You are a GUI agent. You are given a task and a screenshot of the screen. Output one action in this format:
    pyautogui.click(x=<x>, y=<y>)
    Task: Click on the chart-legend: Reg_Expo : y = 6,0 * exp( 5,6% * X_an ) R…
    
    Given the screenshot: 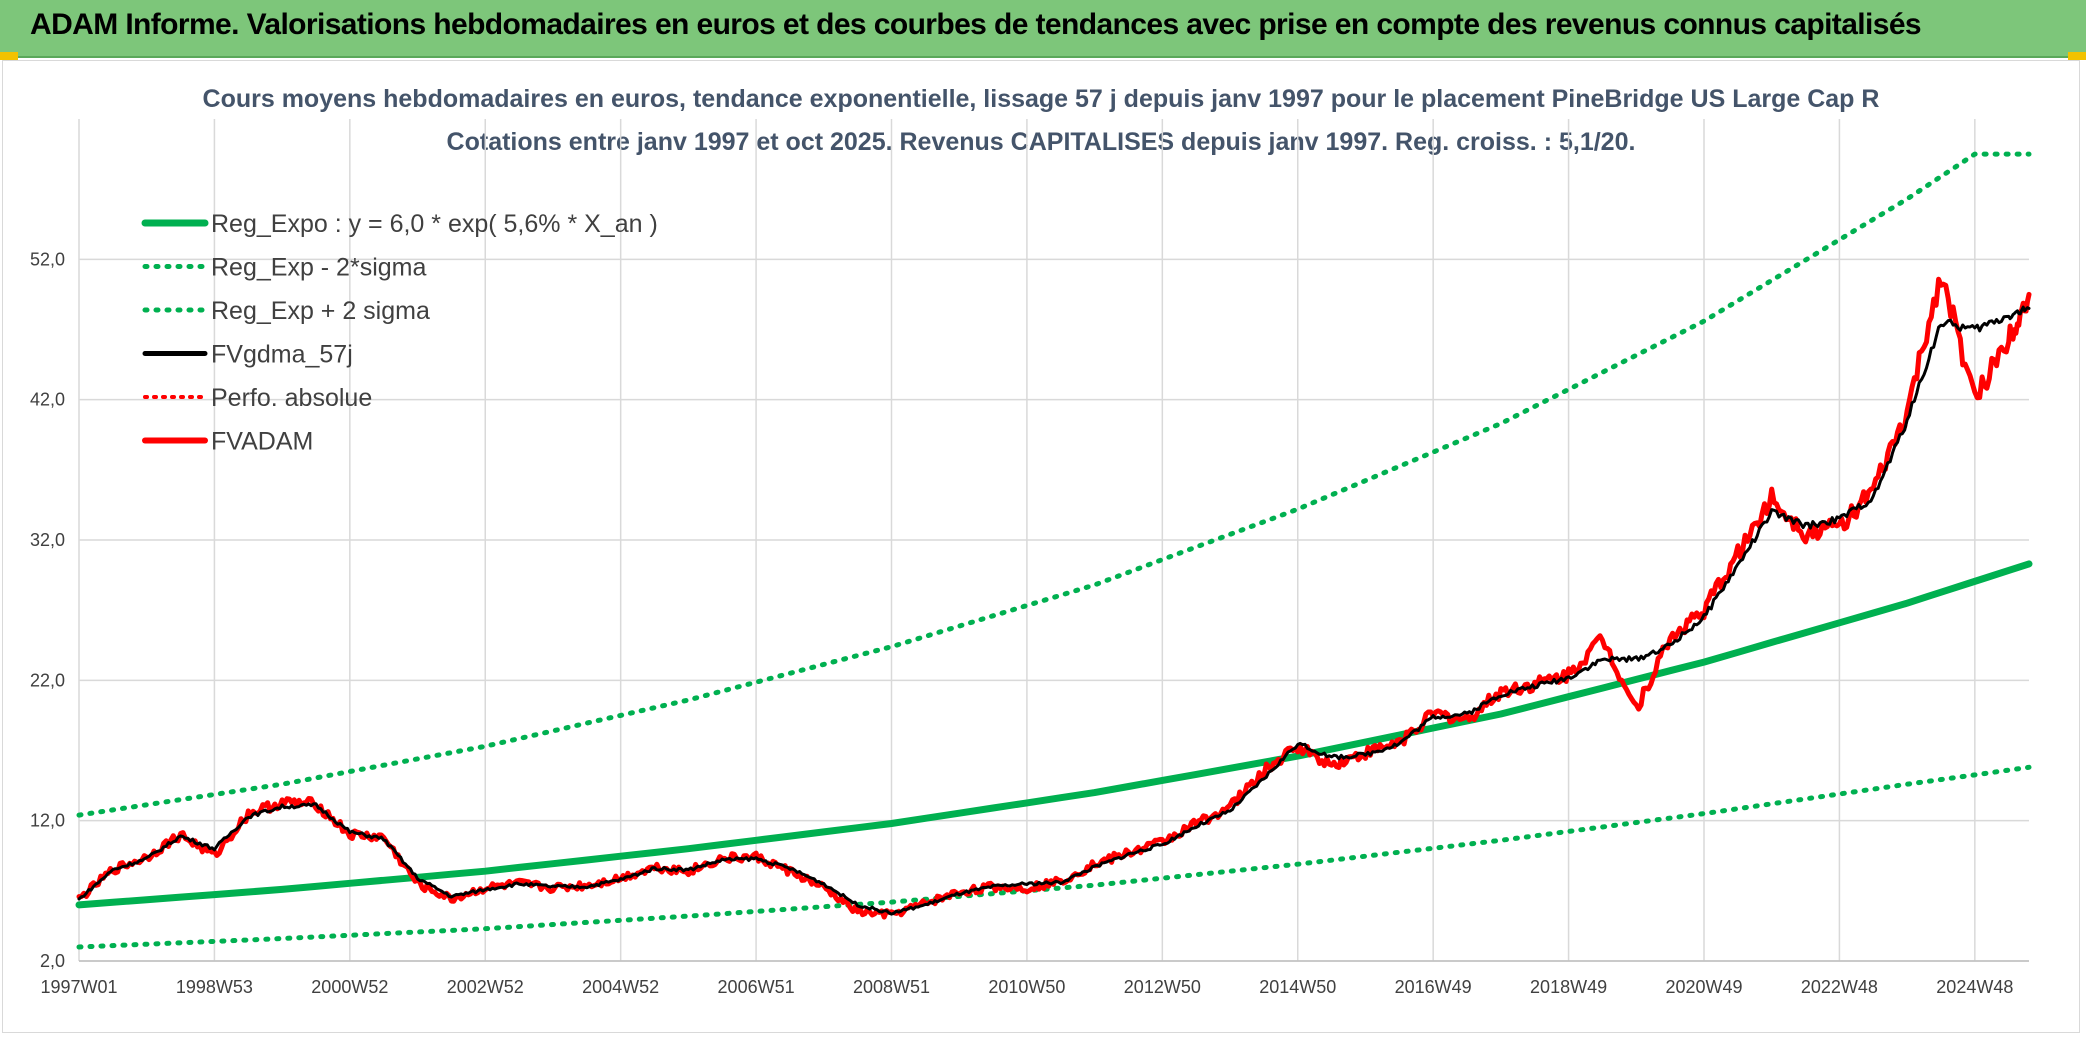 What is the action you would take?
    pyautogui.click(x=399, y=333)
    